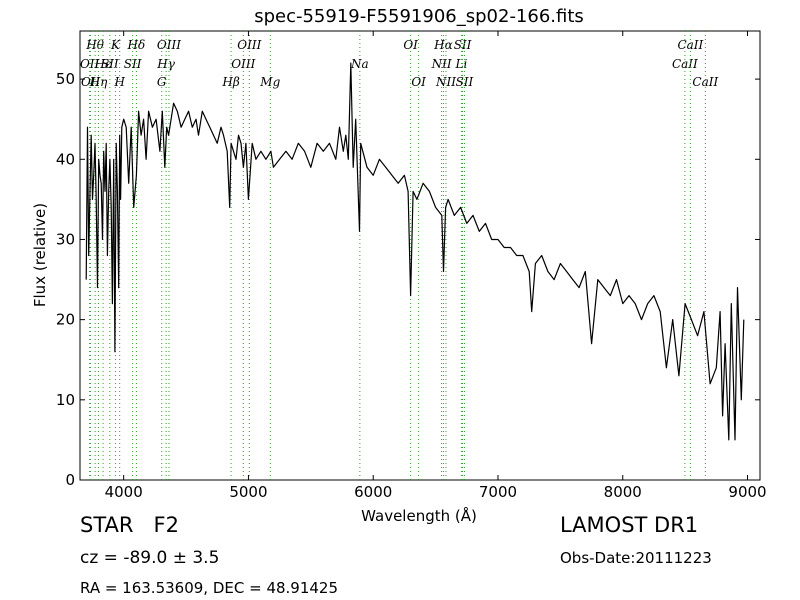 This screenshot has width=800, height=600. Describe the element at coordinates (373, 492) in the screenshot. I see `x-tick-label: 6000` at that location.